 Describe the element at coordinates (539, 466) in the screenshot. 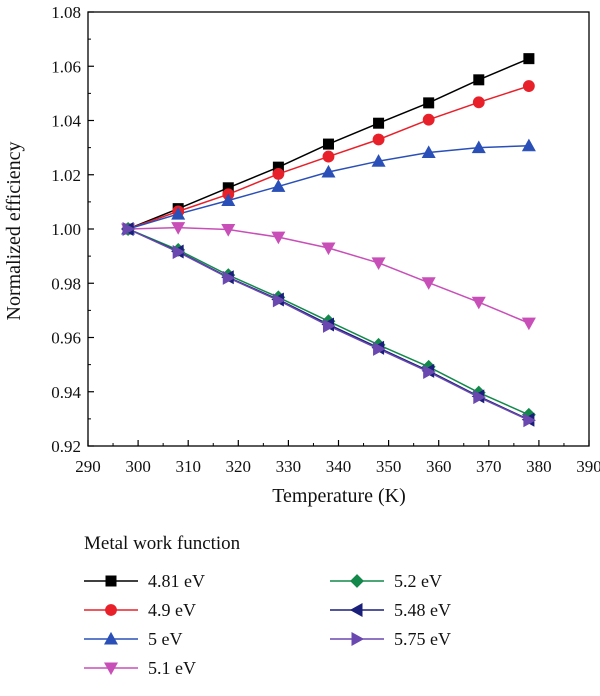

I see `x-tick-label: 380` at that location.